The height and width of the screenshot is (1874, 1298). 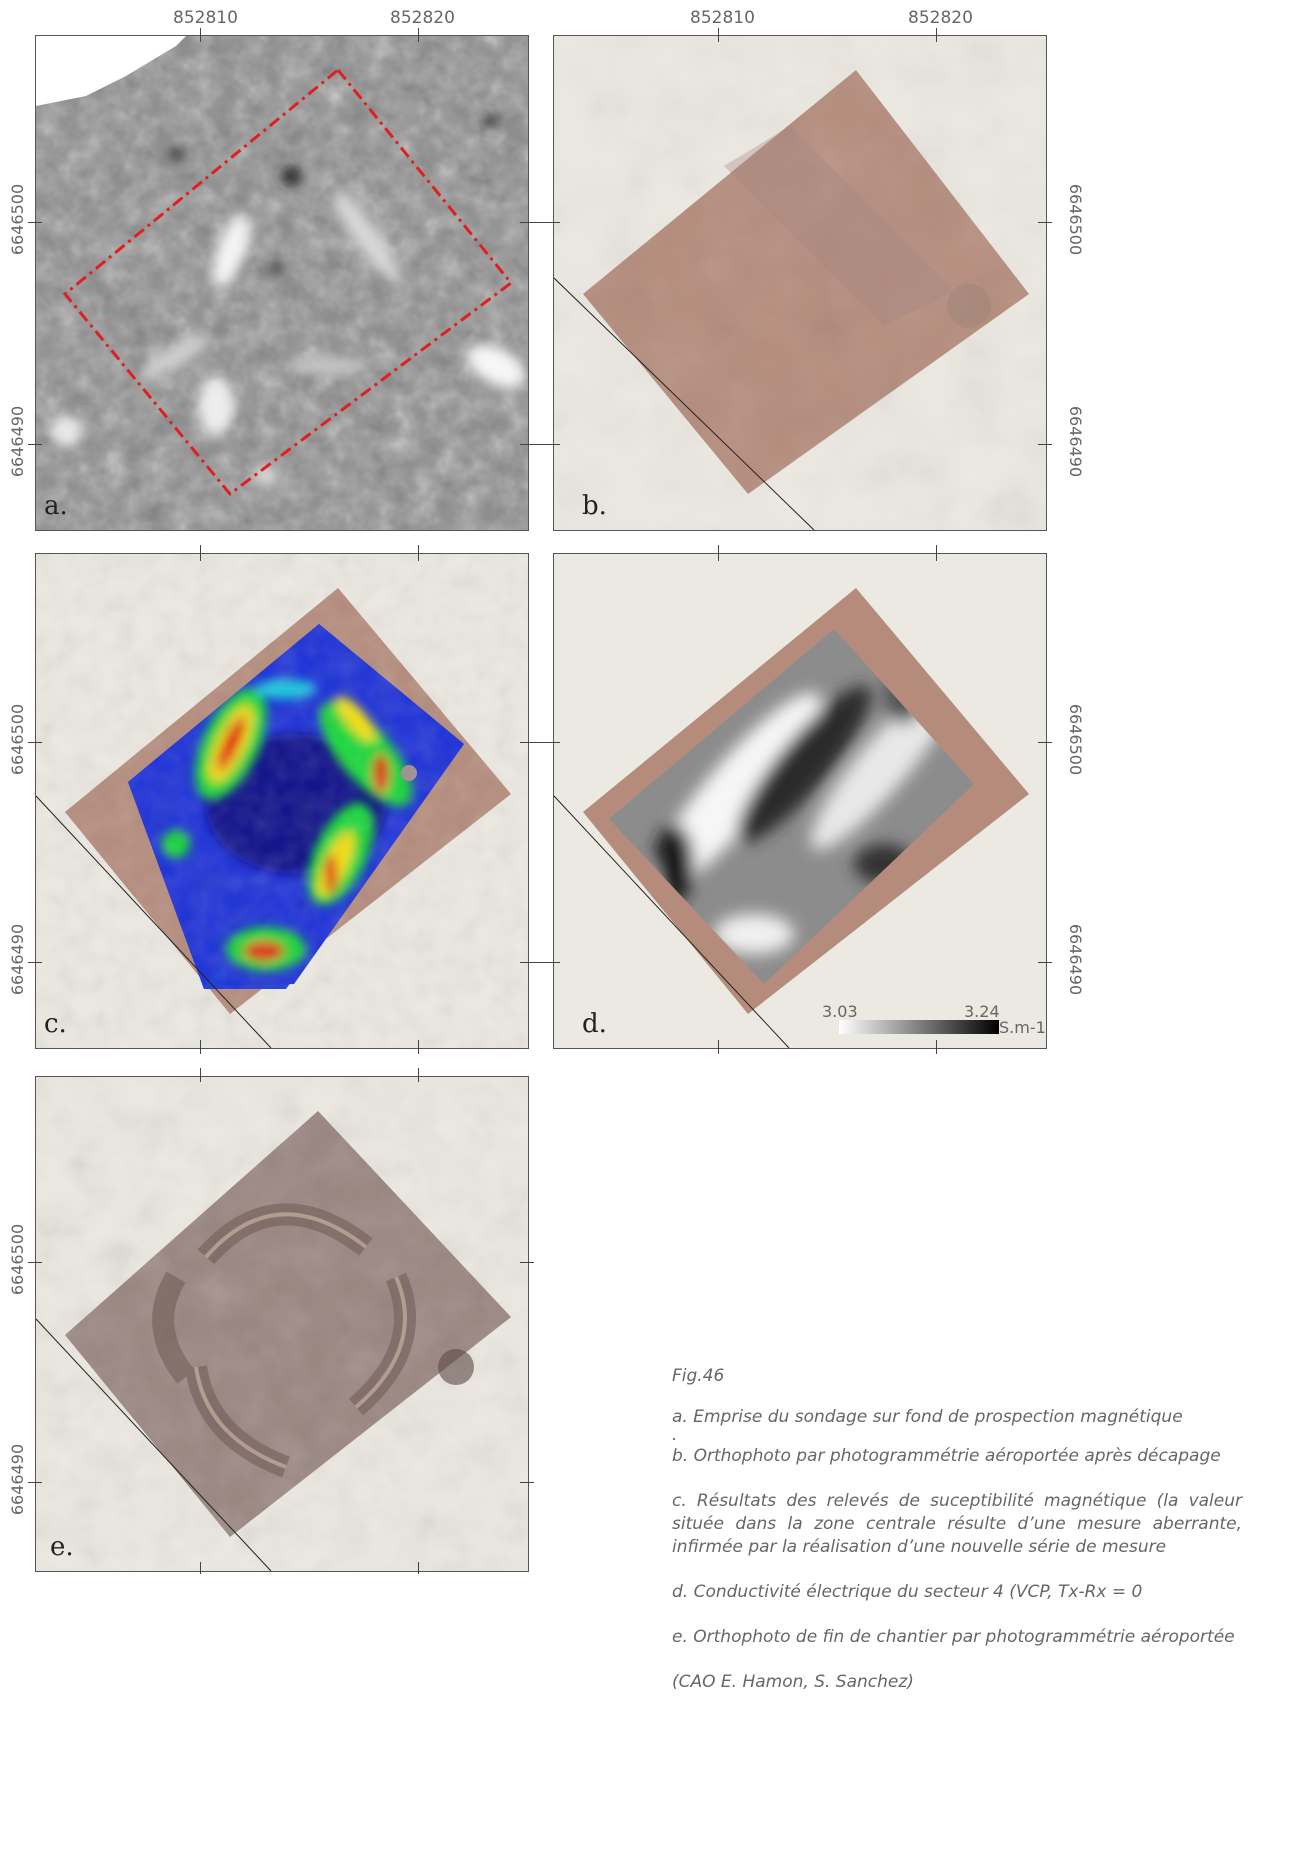 I want to click on panel-e-label: e., so click(x=62, y=1547).